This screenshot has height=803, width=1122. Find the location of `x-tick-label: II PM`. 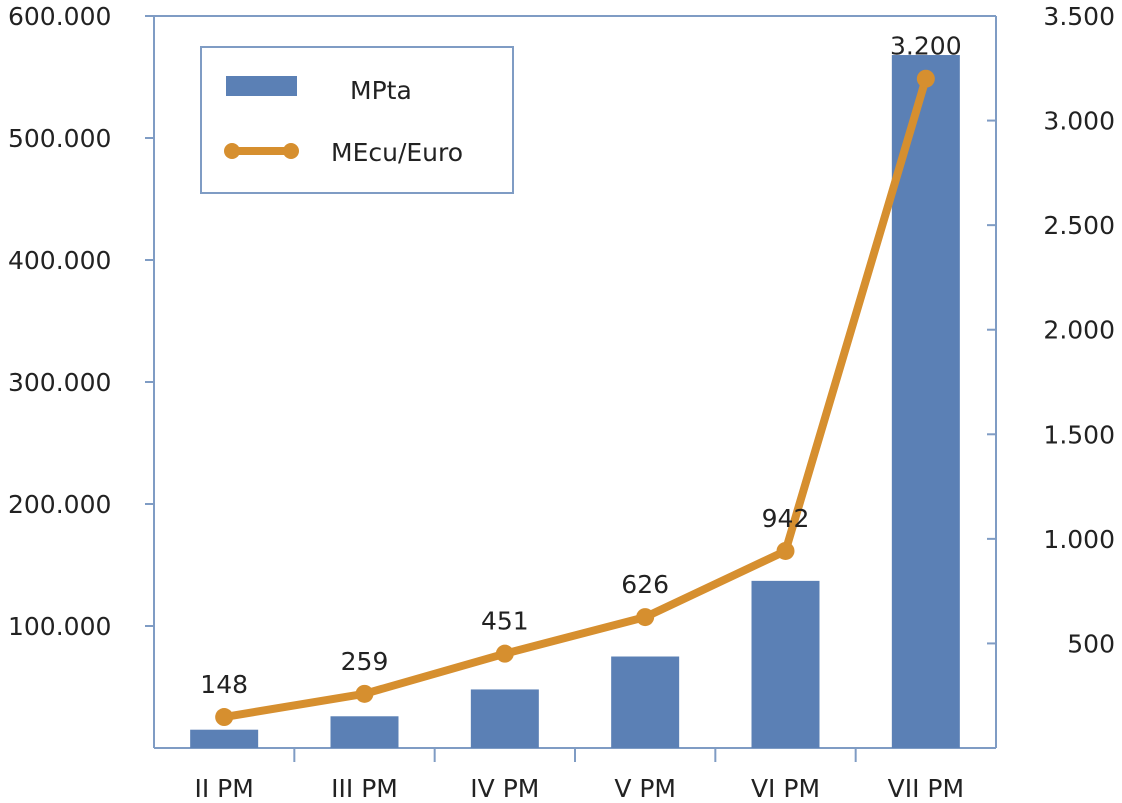

x-tick-label: II PM is located at coordinates (223, 788).